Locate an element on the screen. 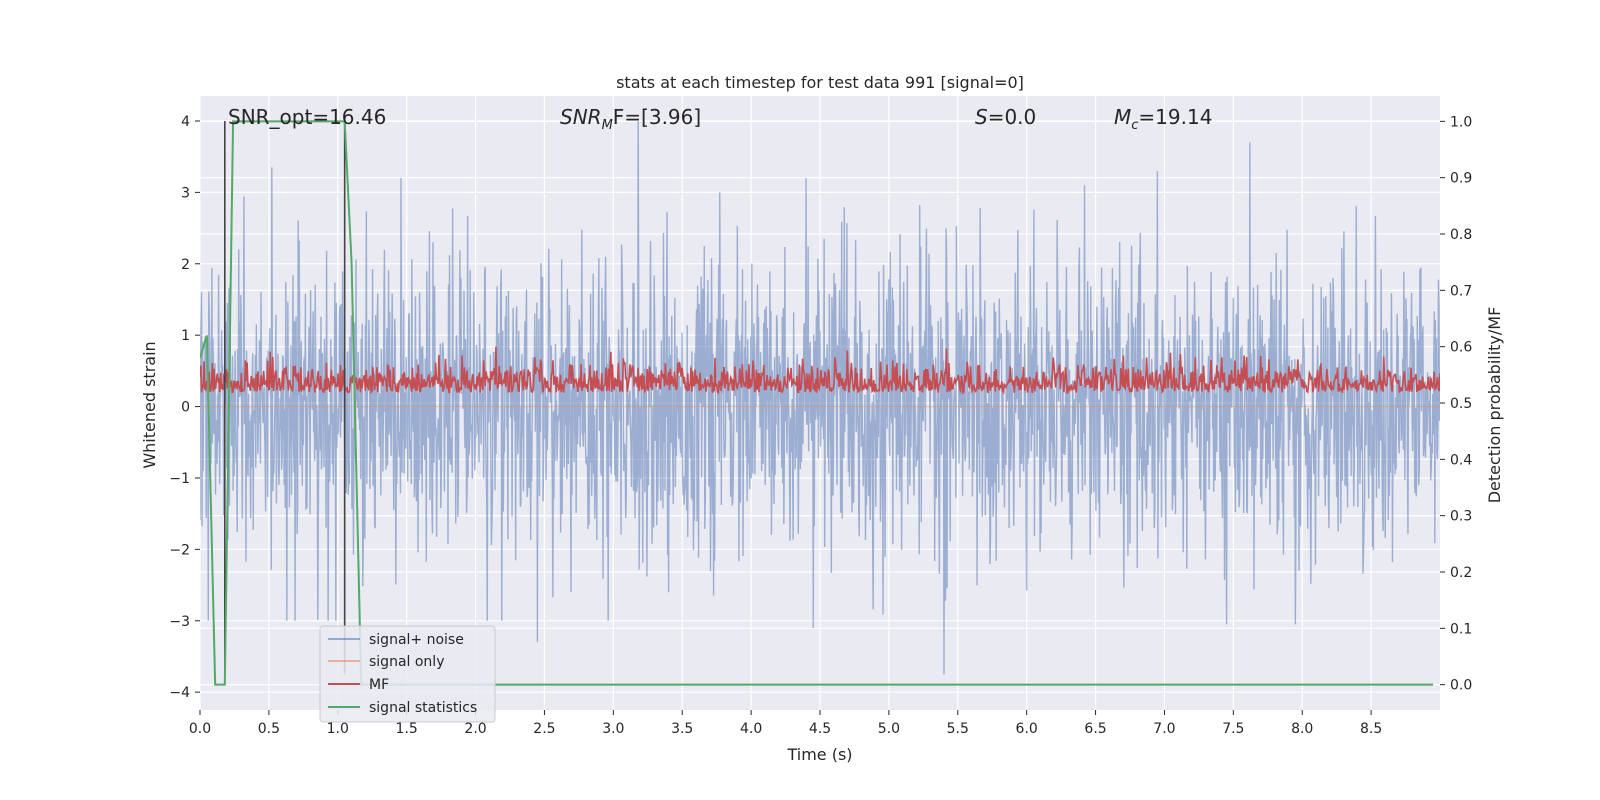  annotation-s: S=0.0 is located at coordinates (1005, 117).